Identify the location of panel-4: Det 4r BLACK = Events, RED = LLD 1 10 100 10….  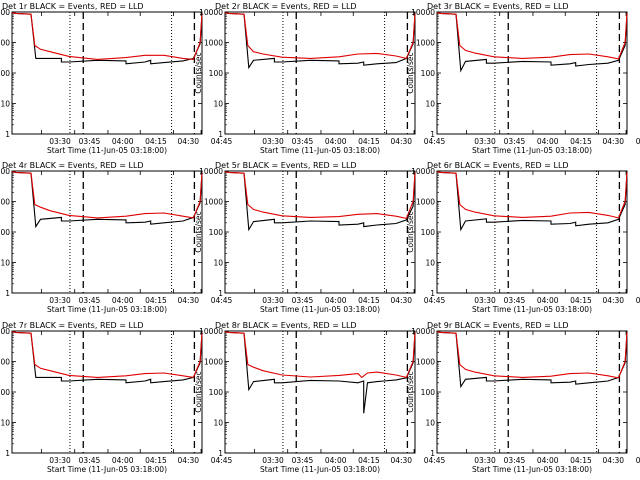
(116, 237).